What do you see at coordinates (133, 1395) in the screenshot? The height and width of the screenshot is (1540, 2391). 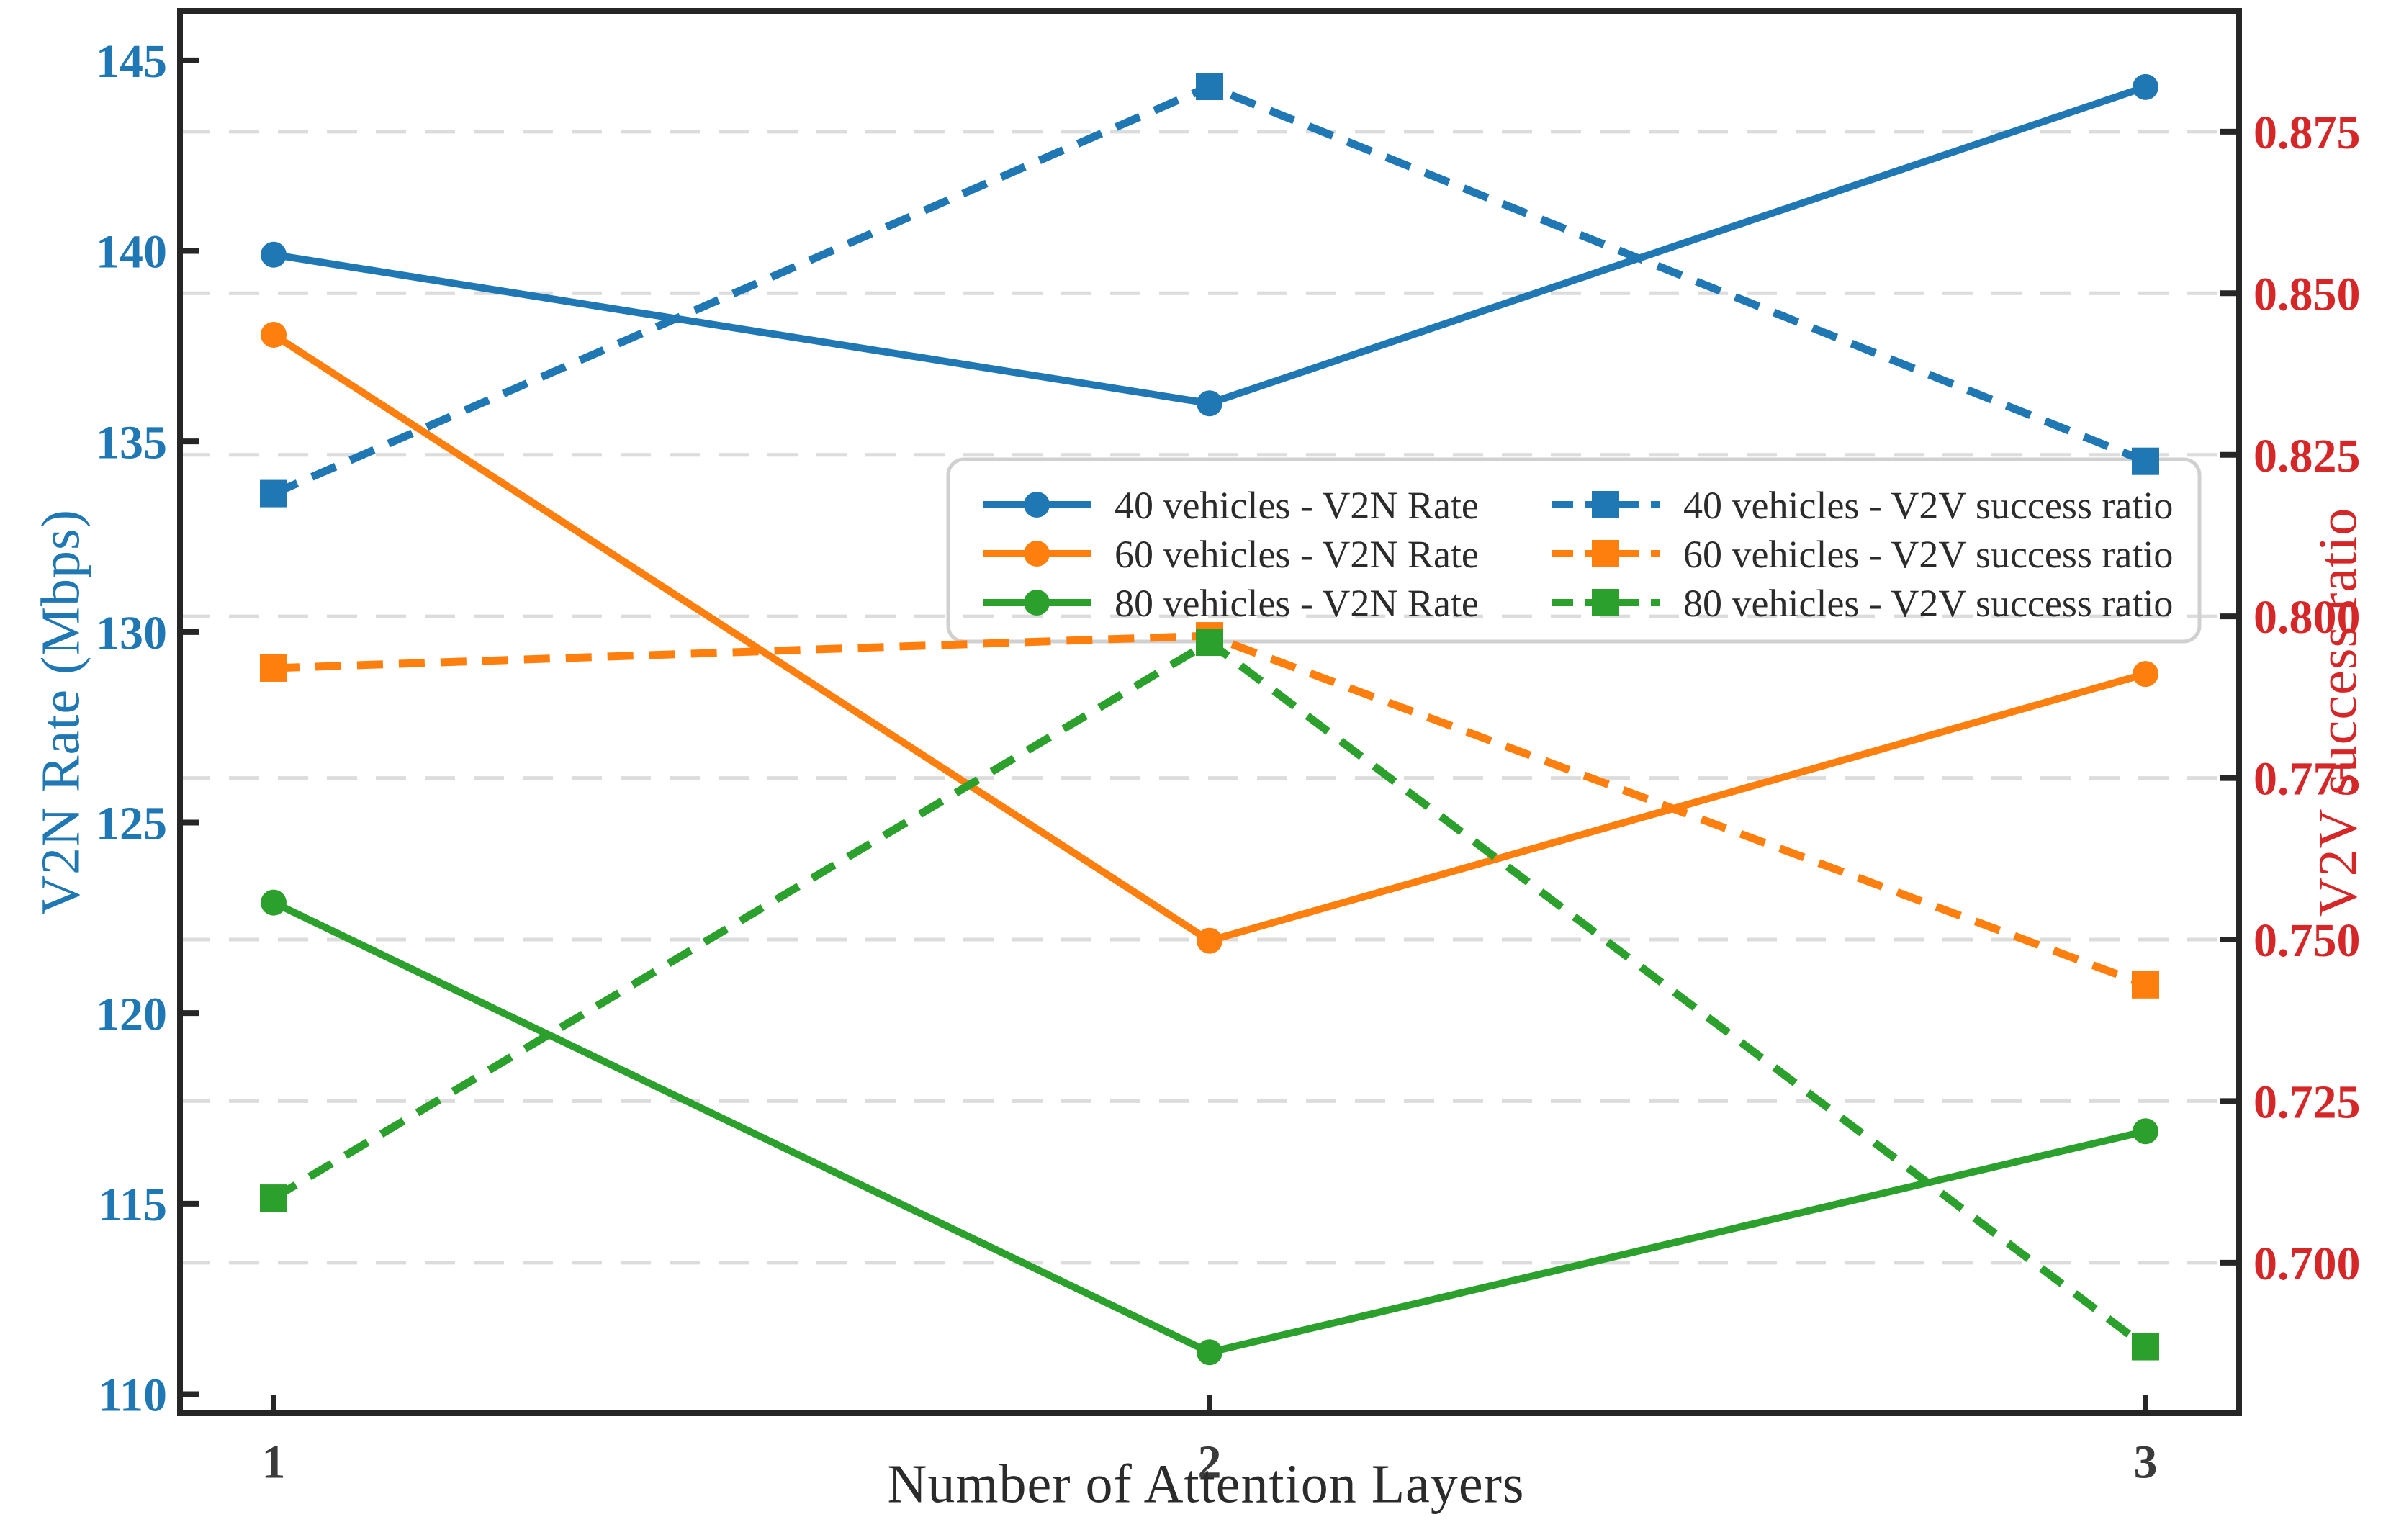 I see `left-tick-label: 110` at bounding box center [133, 1395].